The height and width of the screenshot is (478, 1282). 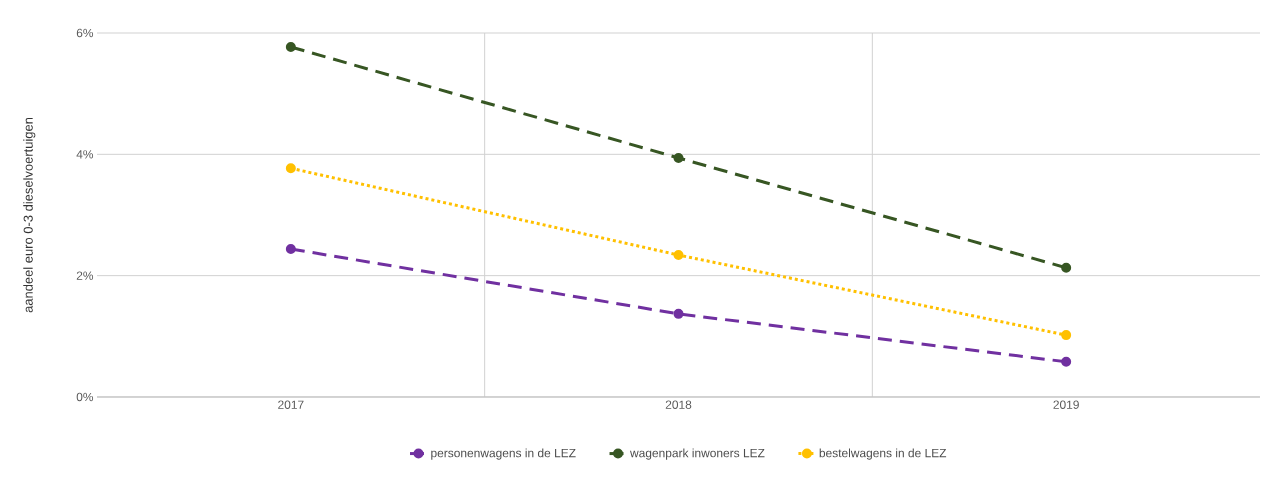 I want to click on x-tick-label: 2019, so click(x=1066, y=404).